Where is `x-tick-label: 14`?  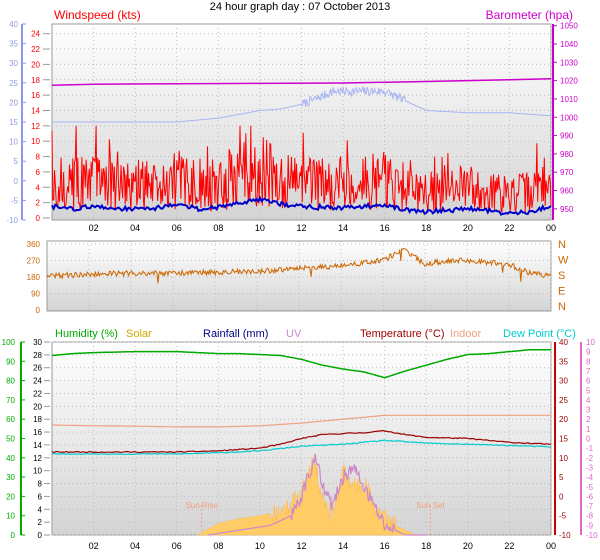
x-tick-label: 14 is located at coordinates (343, 228).